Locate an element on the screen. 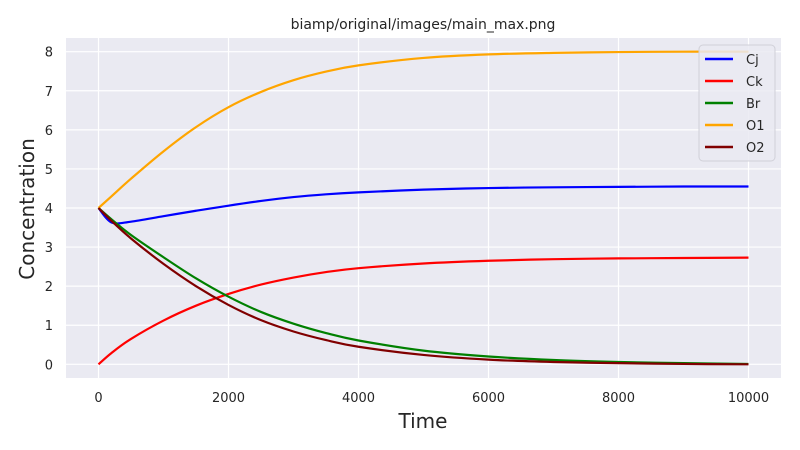 Image resolution: width=800 pixels, height=450 pixels. y-tick-label: 8 is located at coordinates (49, 53).